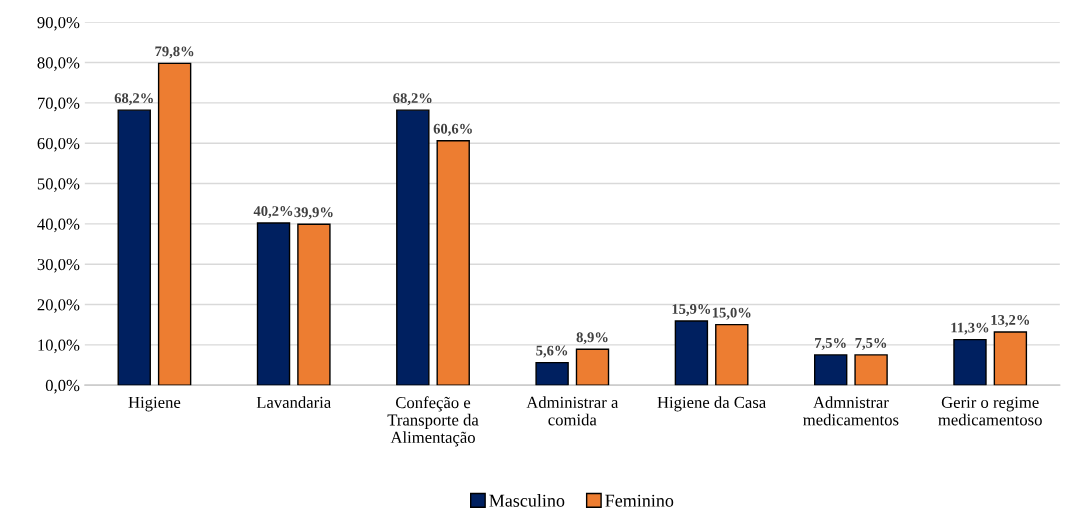  Describe the element at coordinates (58, 23) in the screenshot. I see `y-tick-label: 90,0%` at that location.